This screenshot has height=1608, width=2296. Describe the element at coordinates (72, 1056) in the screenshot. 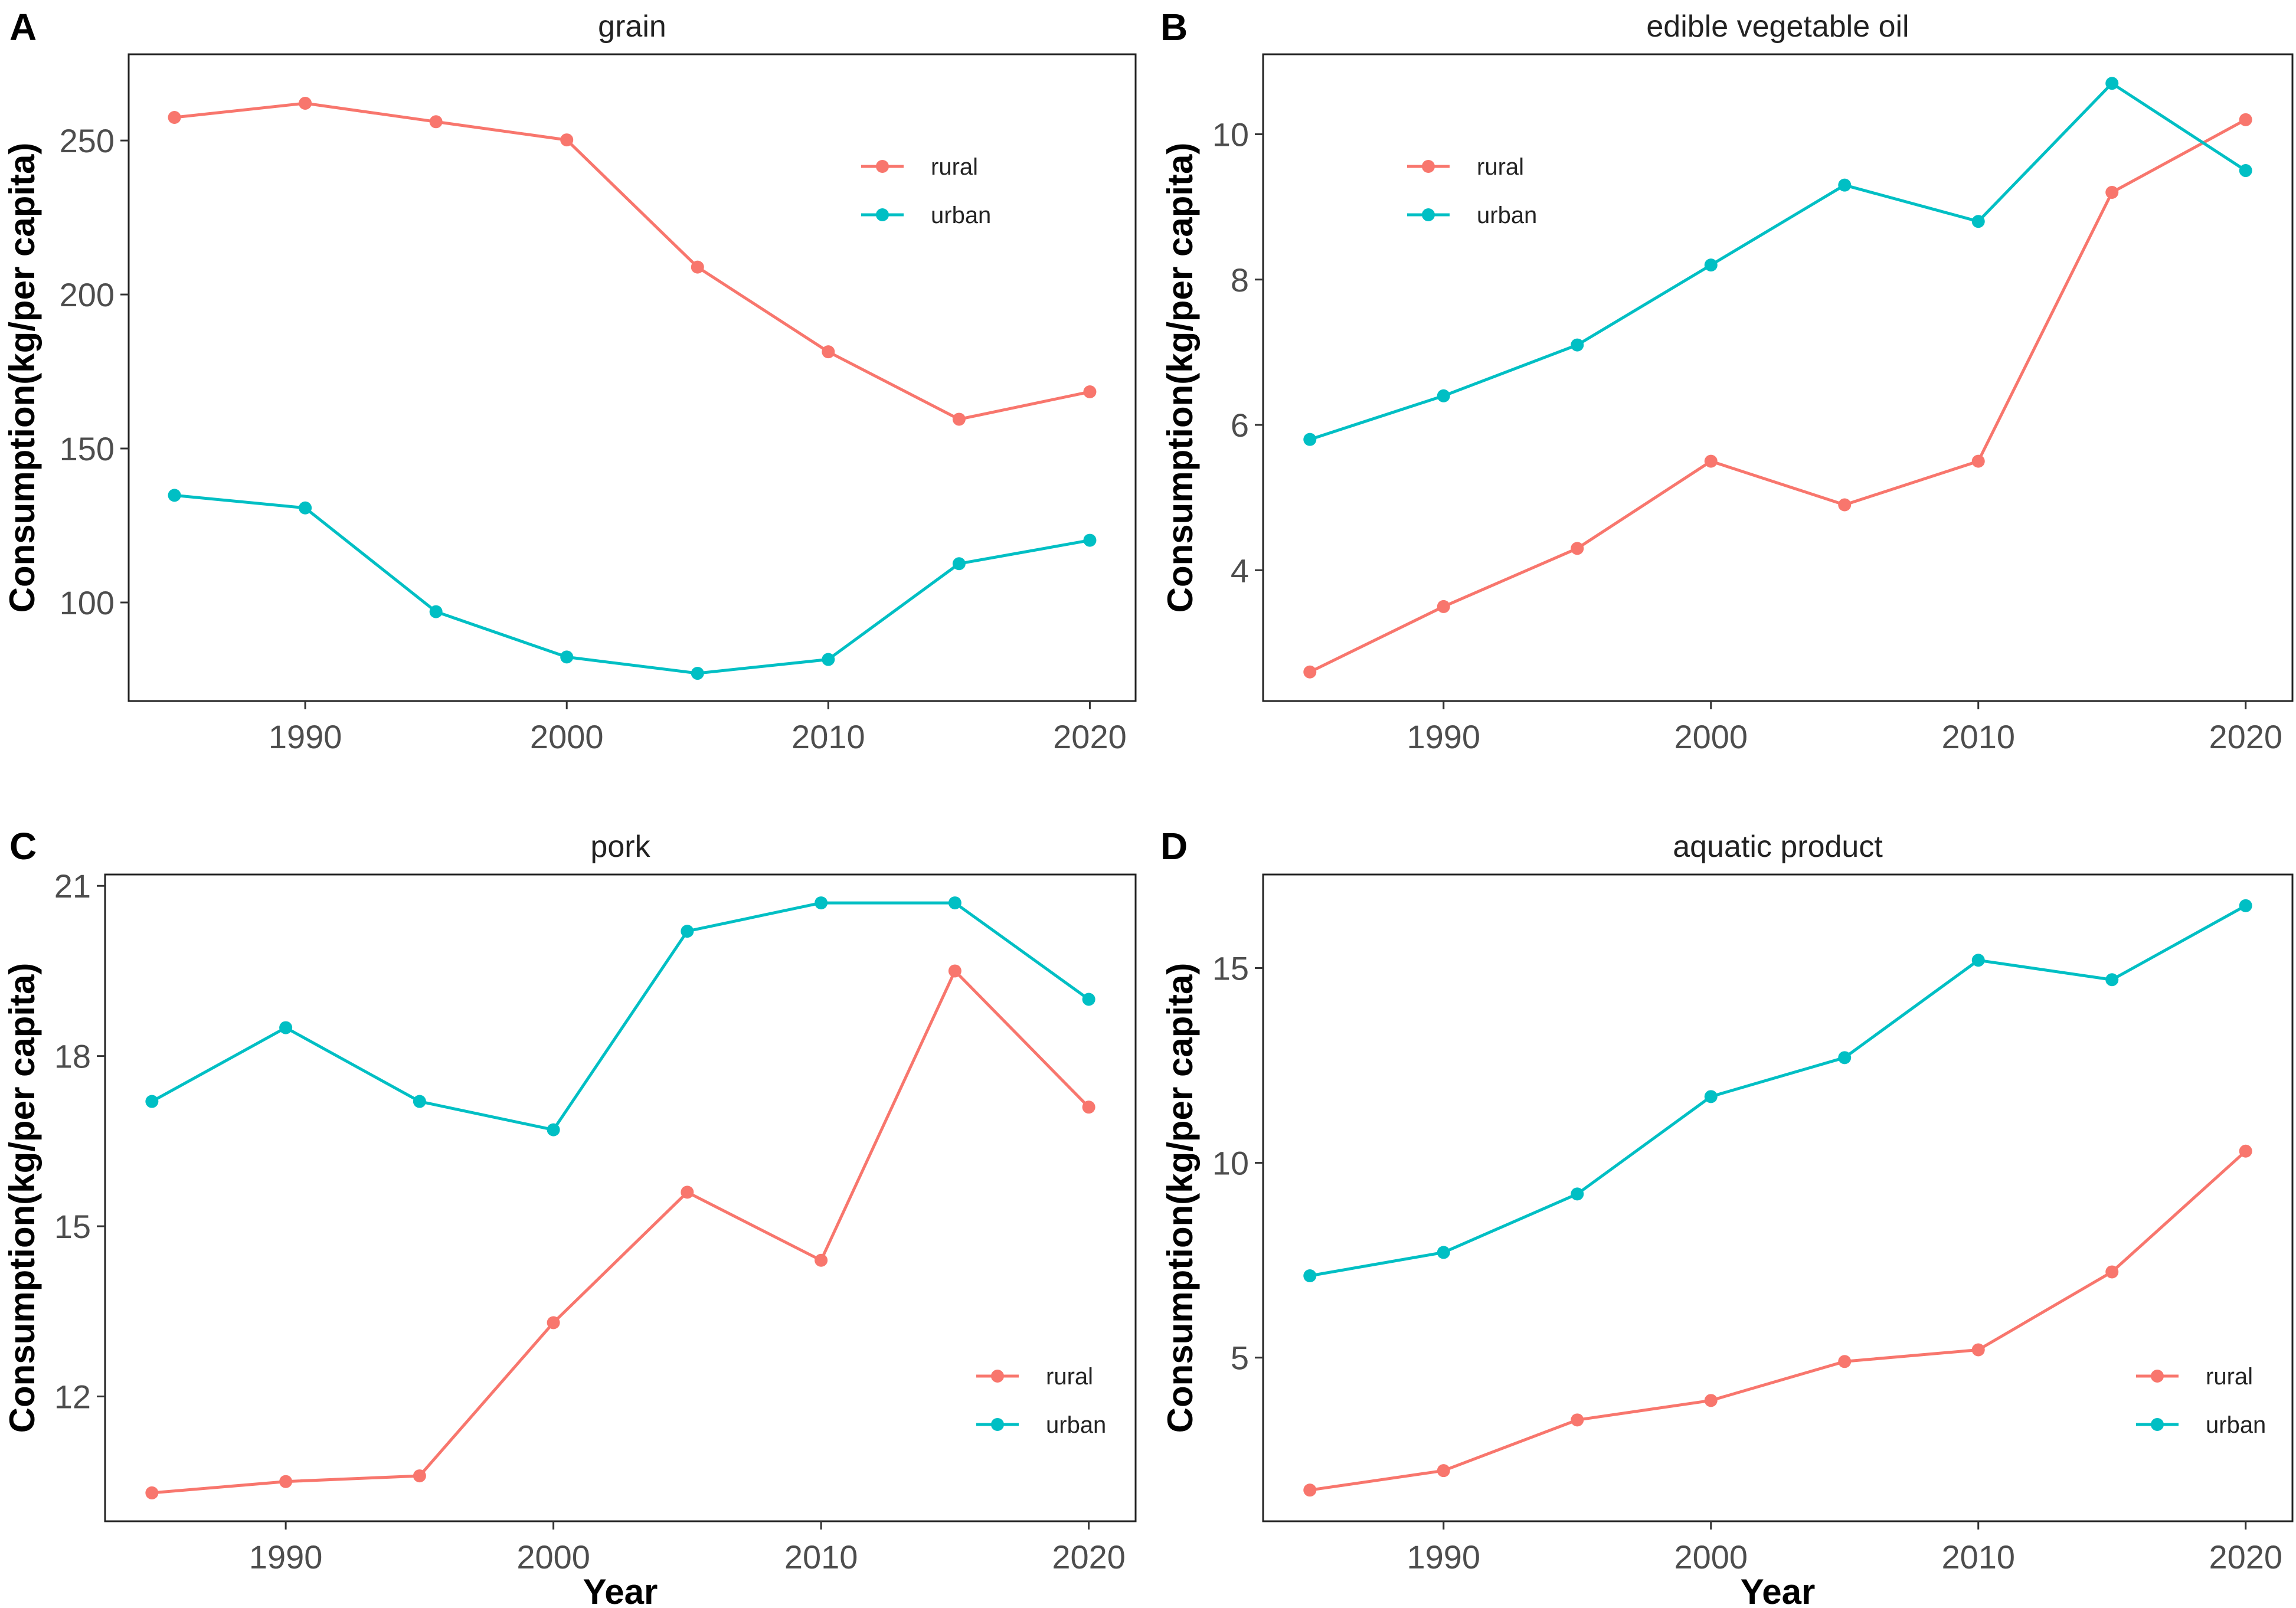

I see `y-tick-label: 18` at that location.